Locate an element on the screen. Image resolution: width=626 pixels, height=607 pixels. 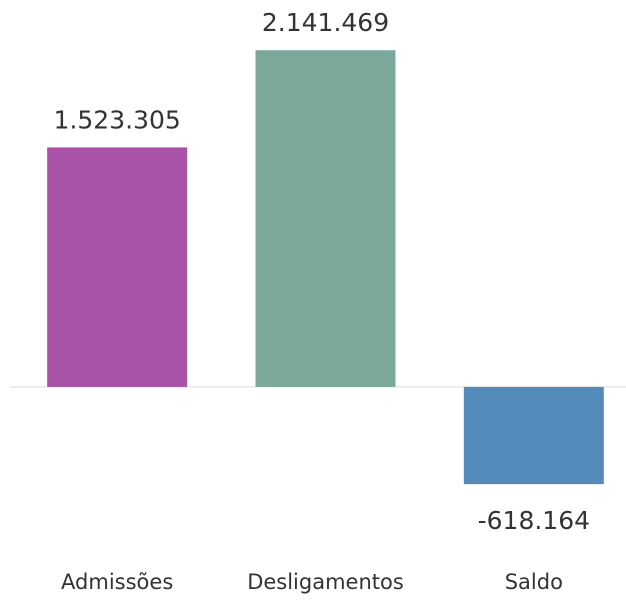
value-label: 2.141.469 is located at coordinates (325, 22).